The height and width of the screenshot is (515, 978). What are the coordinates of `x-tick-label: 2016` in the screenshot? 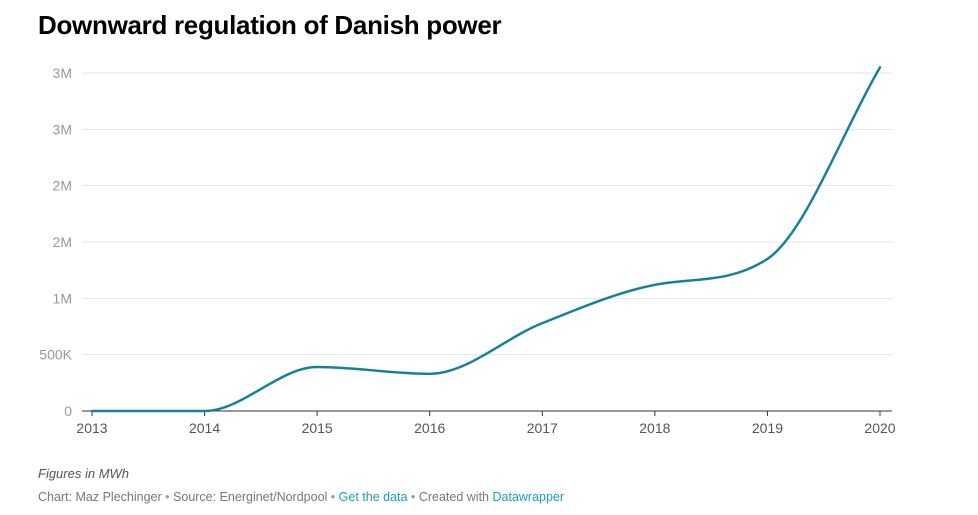 It's located at (429, 428).